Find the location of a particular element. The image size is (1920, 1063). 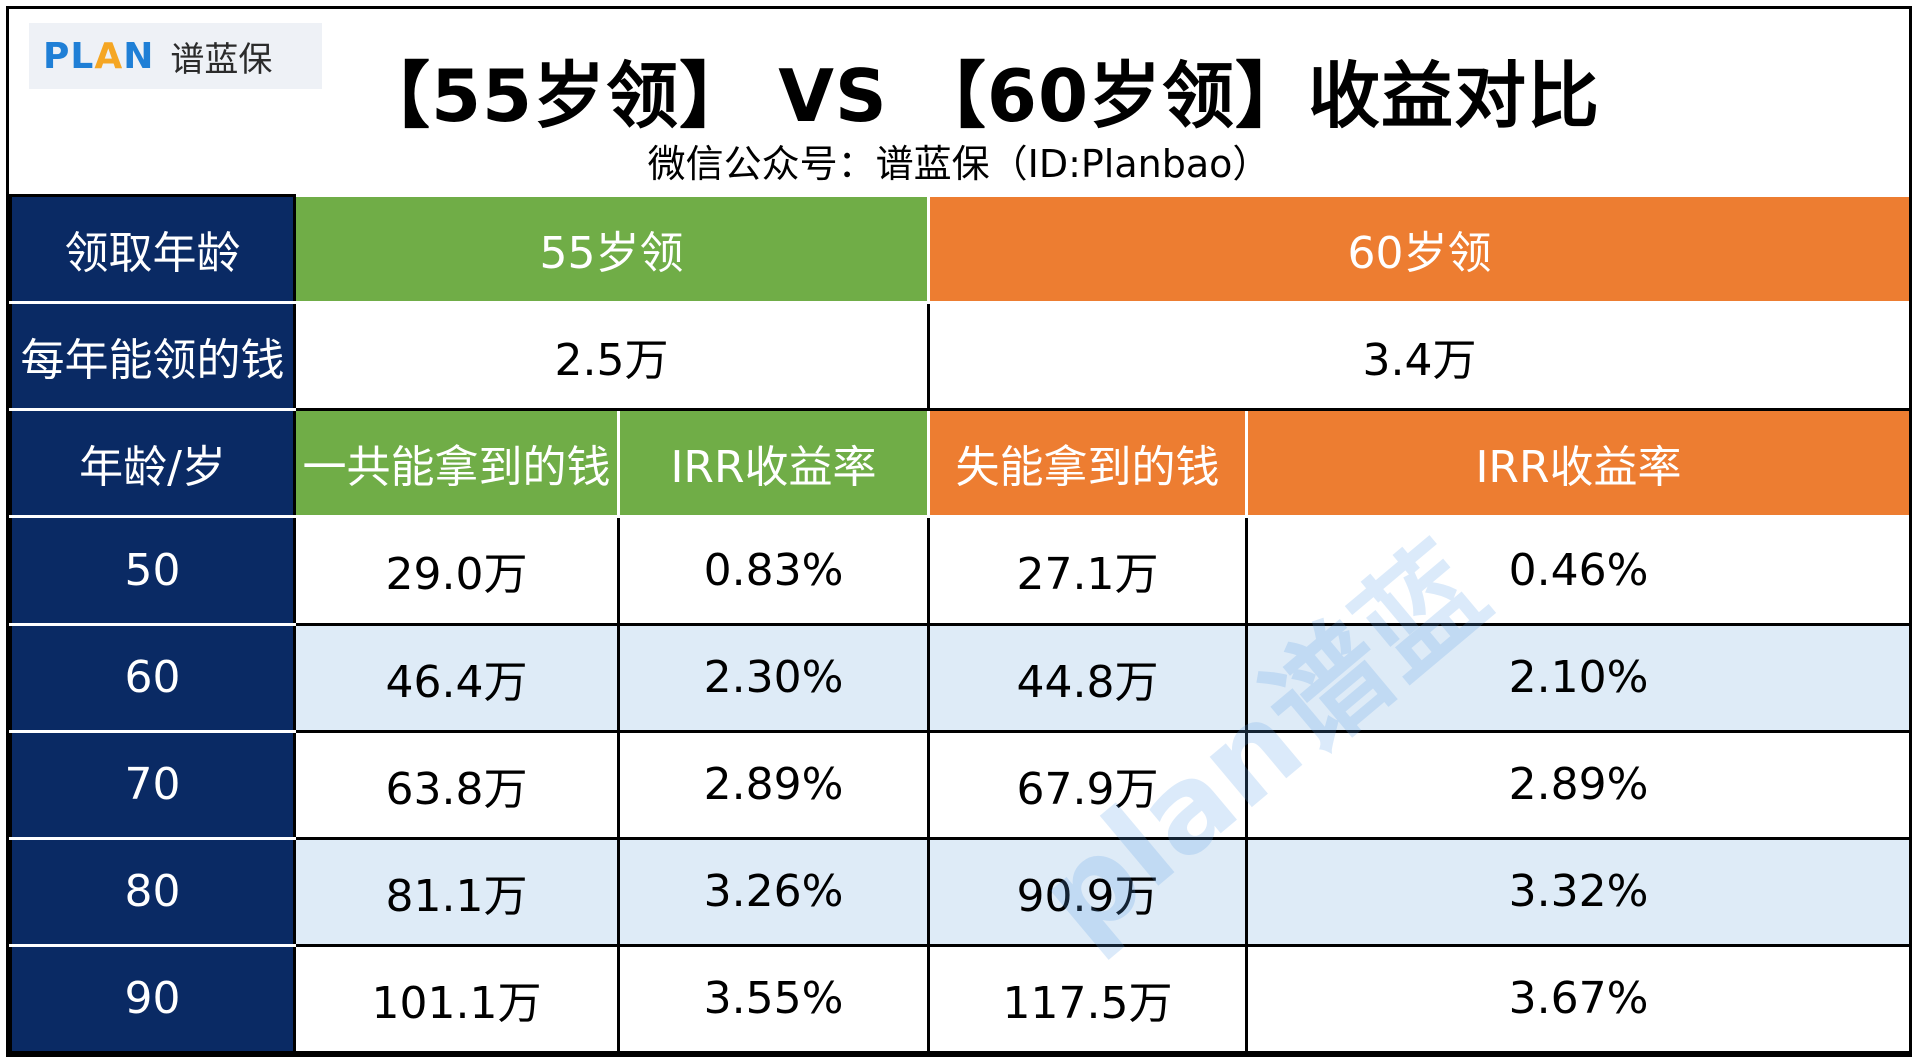

irr-a-cell: 3.26% is located at coordinates (774, 891).